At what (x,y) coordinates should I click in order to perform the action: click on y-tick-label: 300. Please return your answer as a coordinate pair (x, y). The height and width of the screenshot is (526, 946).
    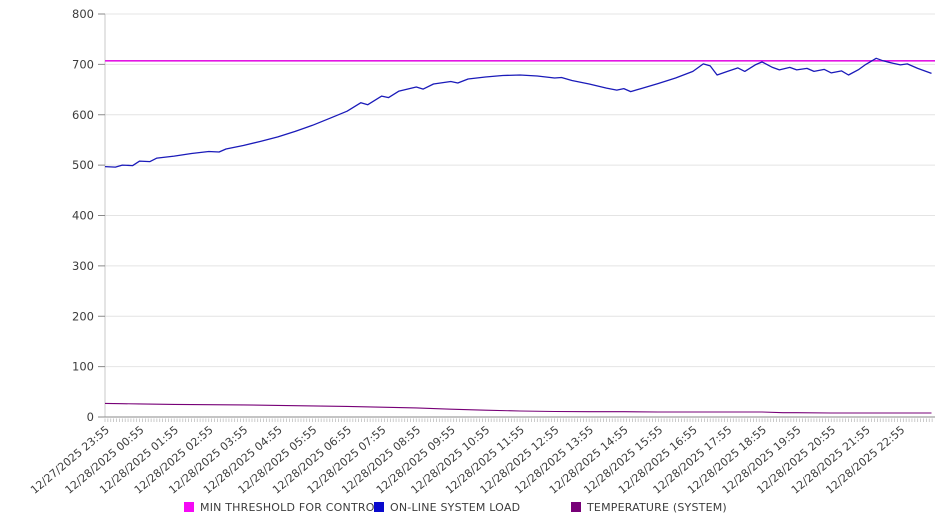
    Looking at the image, I should click on (83, 266).